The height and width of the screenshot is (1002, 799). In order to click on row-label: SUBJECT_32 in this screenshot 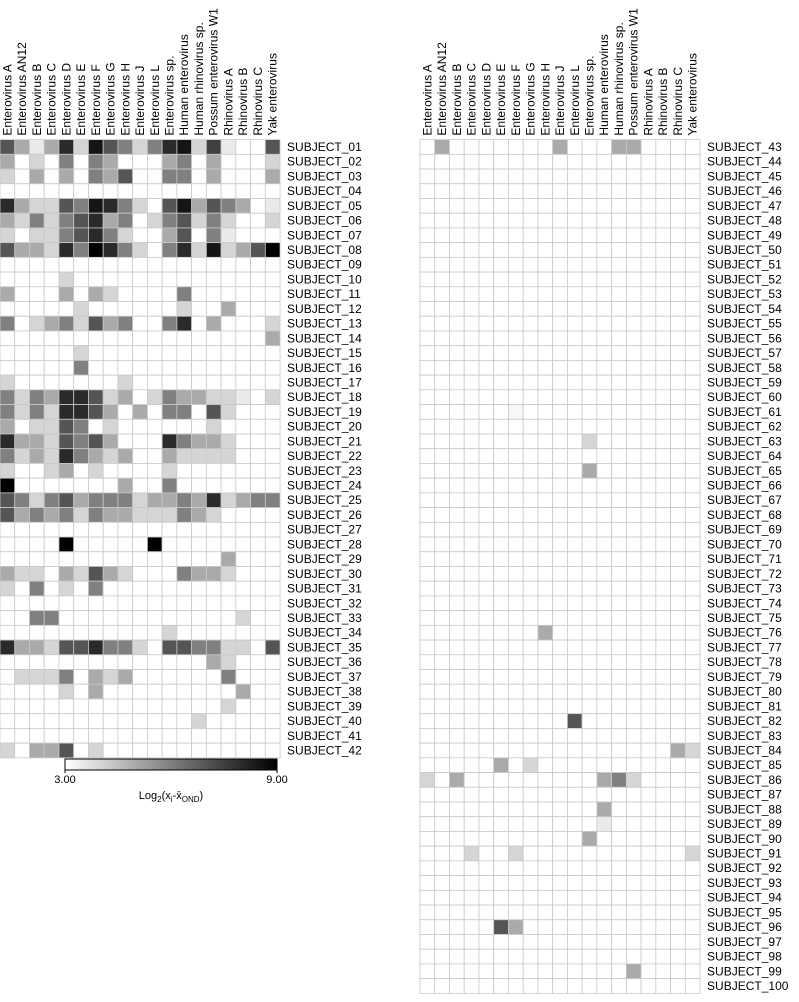, I will do `click(324, 603)`.